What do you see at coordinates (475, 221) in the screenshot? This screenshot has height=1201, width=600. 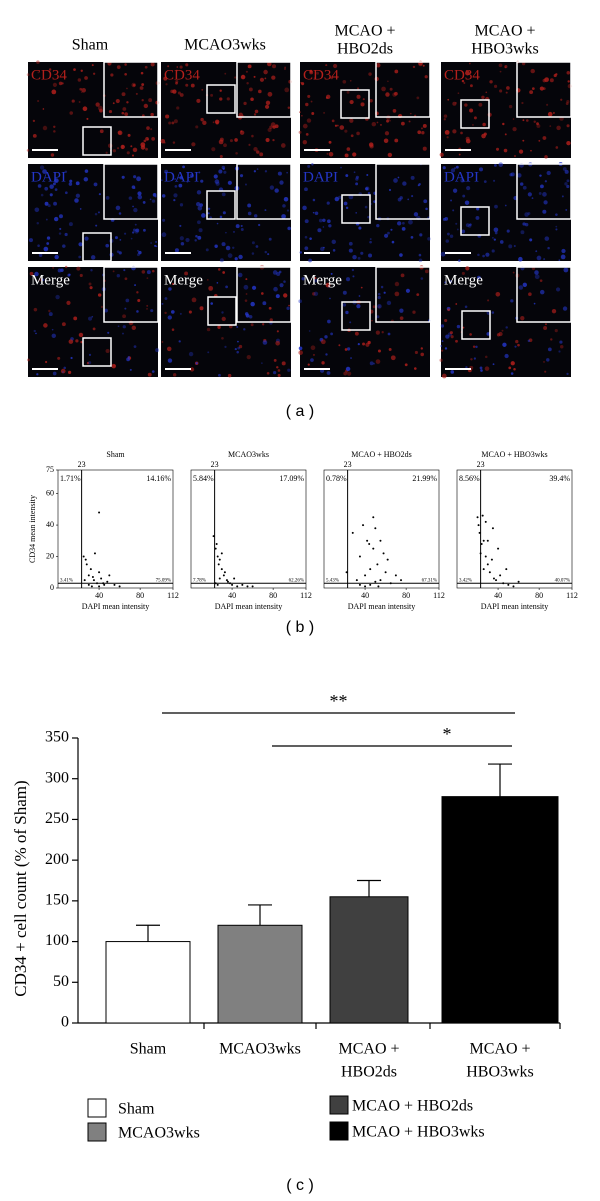 I see `roi-box` at bounding box center [475, 221].